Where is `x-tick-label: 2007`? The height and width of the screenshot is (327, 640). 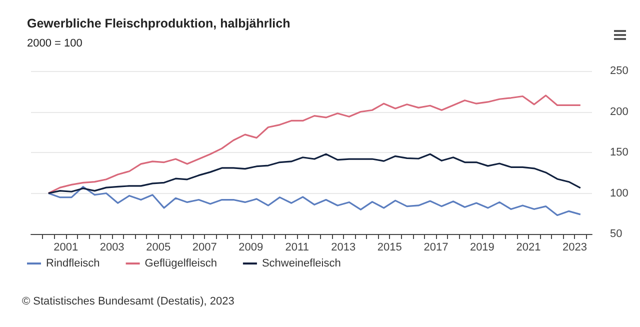 x-tick-label: 2007 is located at coordinates (204, 248).